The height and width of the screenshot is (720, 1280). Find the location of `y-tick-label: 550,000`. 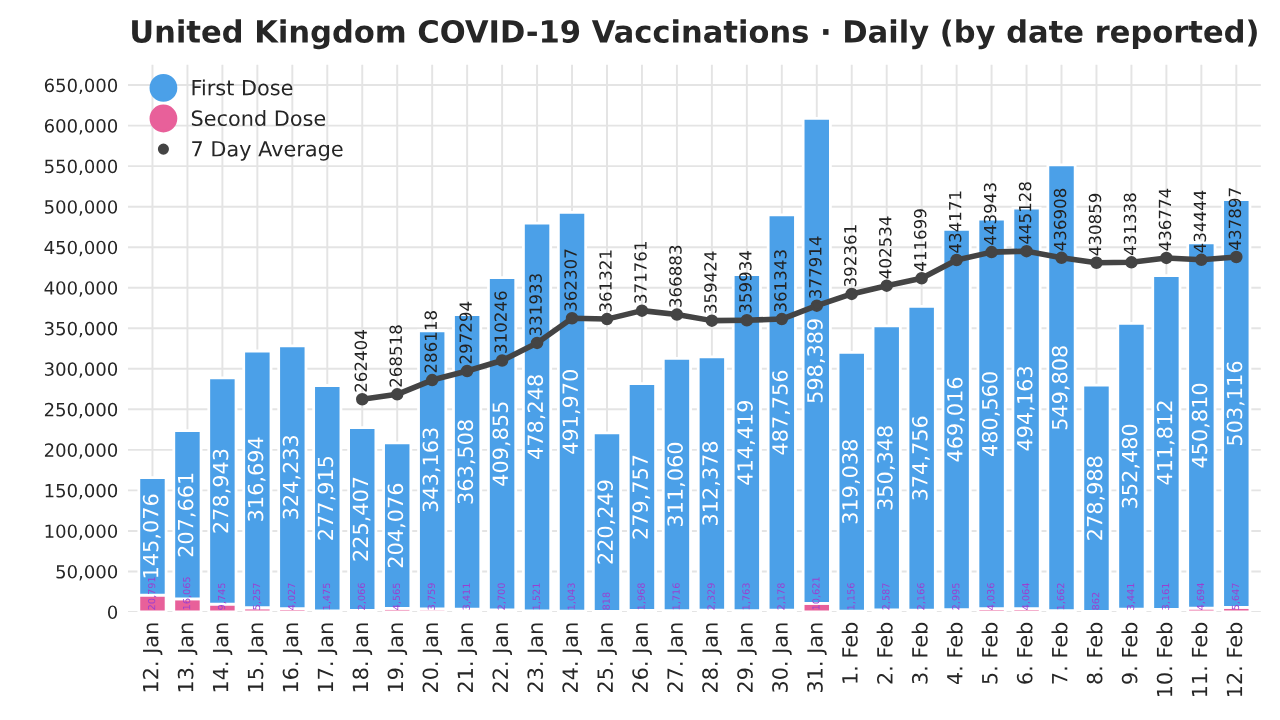

y-tick-label: 550,000 is located at coordinates (81, 167).